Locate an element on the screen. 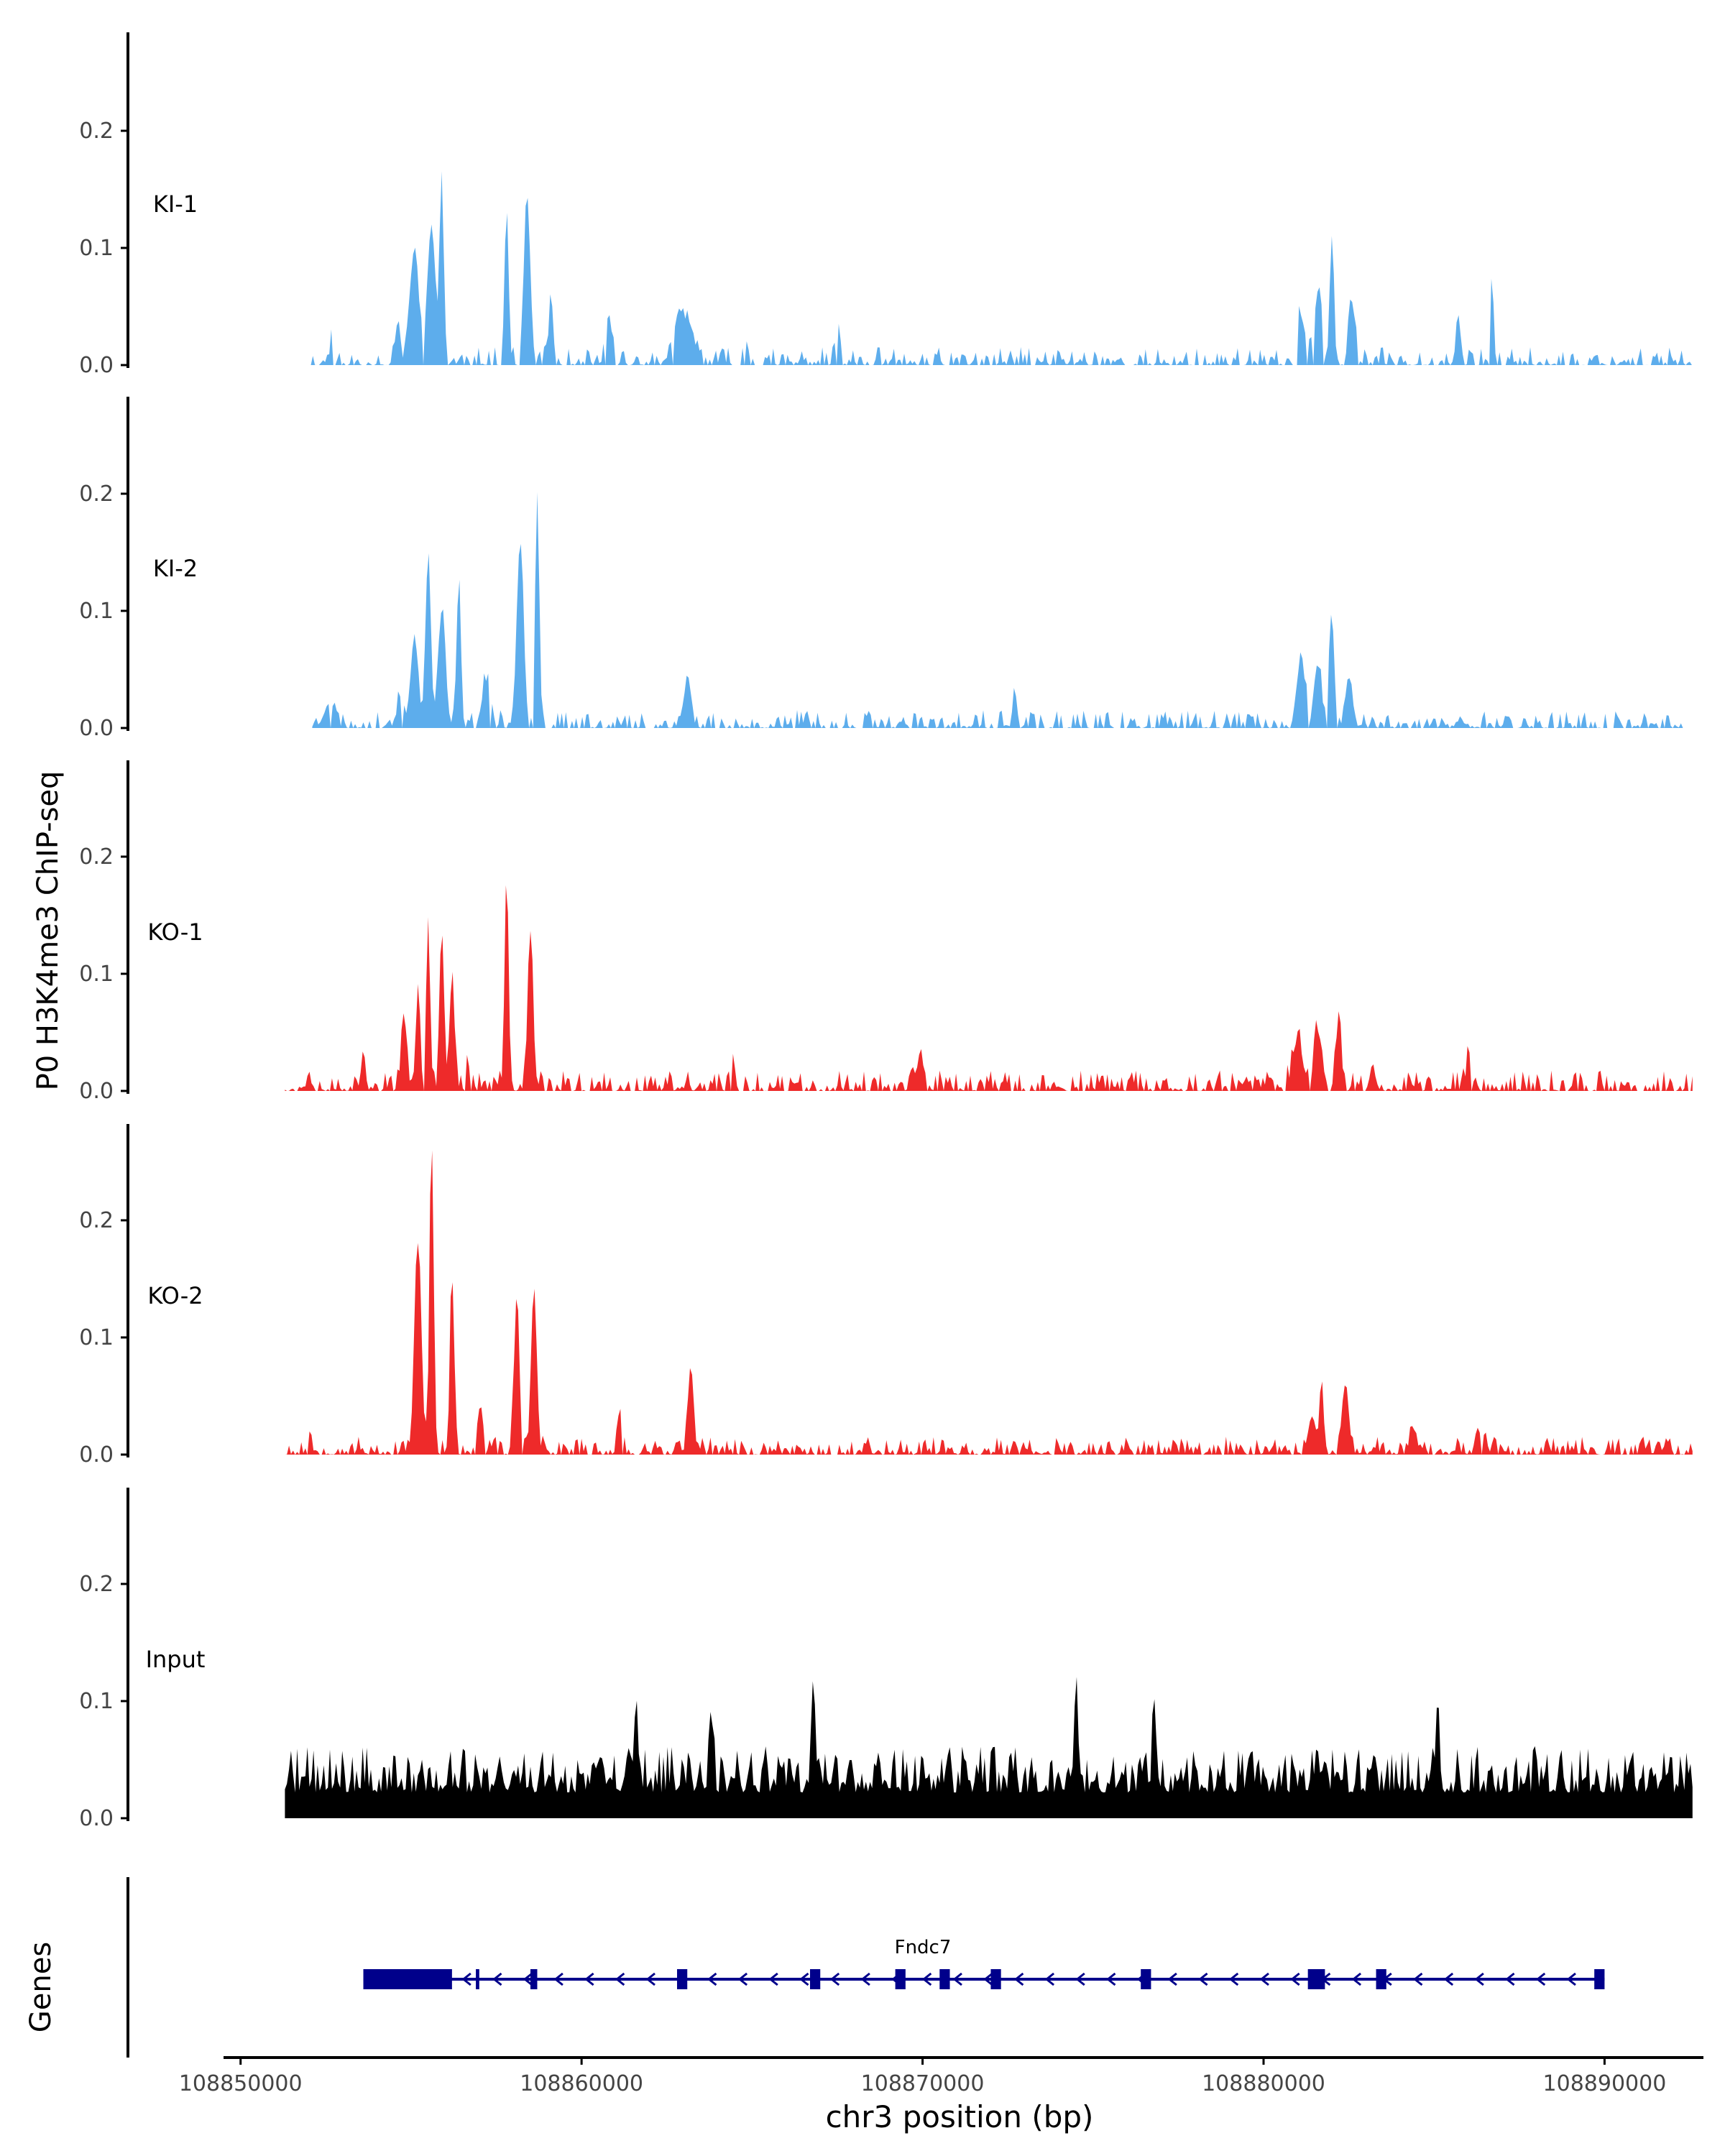 The image size is (1725, 2156). track-ko-1: 0.0 0.1 0.2 KO-1 is located at coordinates (886, 932).